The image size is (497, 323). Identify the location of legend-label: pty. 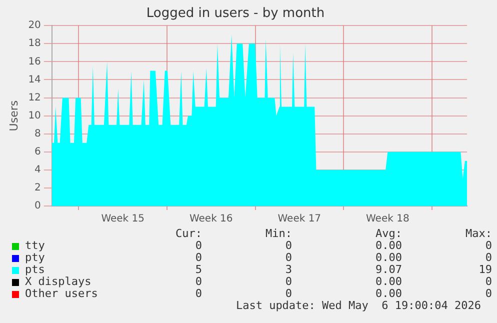
(35, 257).